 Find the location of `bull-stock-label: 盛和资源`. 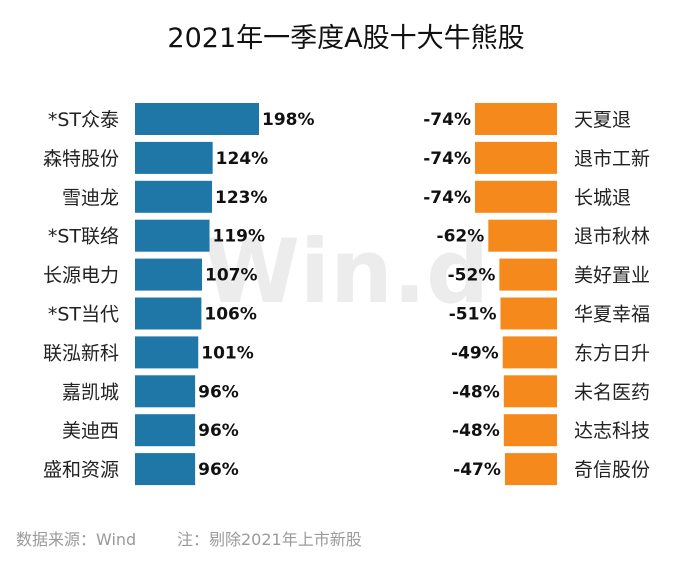

bull-stock-label: 盛和资源 is located at coordinates (81, 470).